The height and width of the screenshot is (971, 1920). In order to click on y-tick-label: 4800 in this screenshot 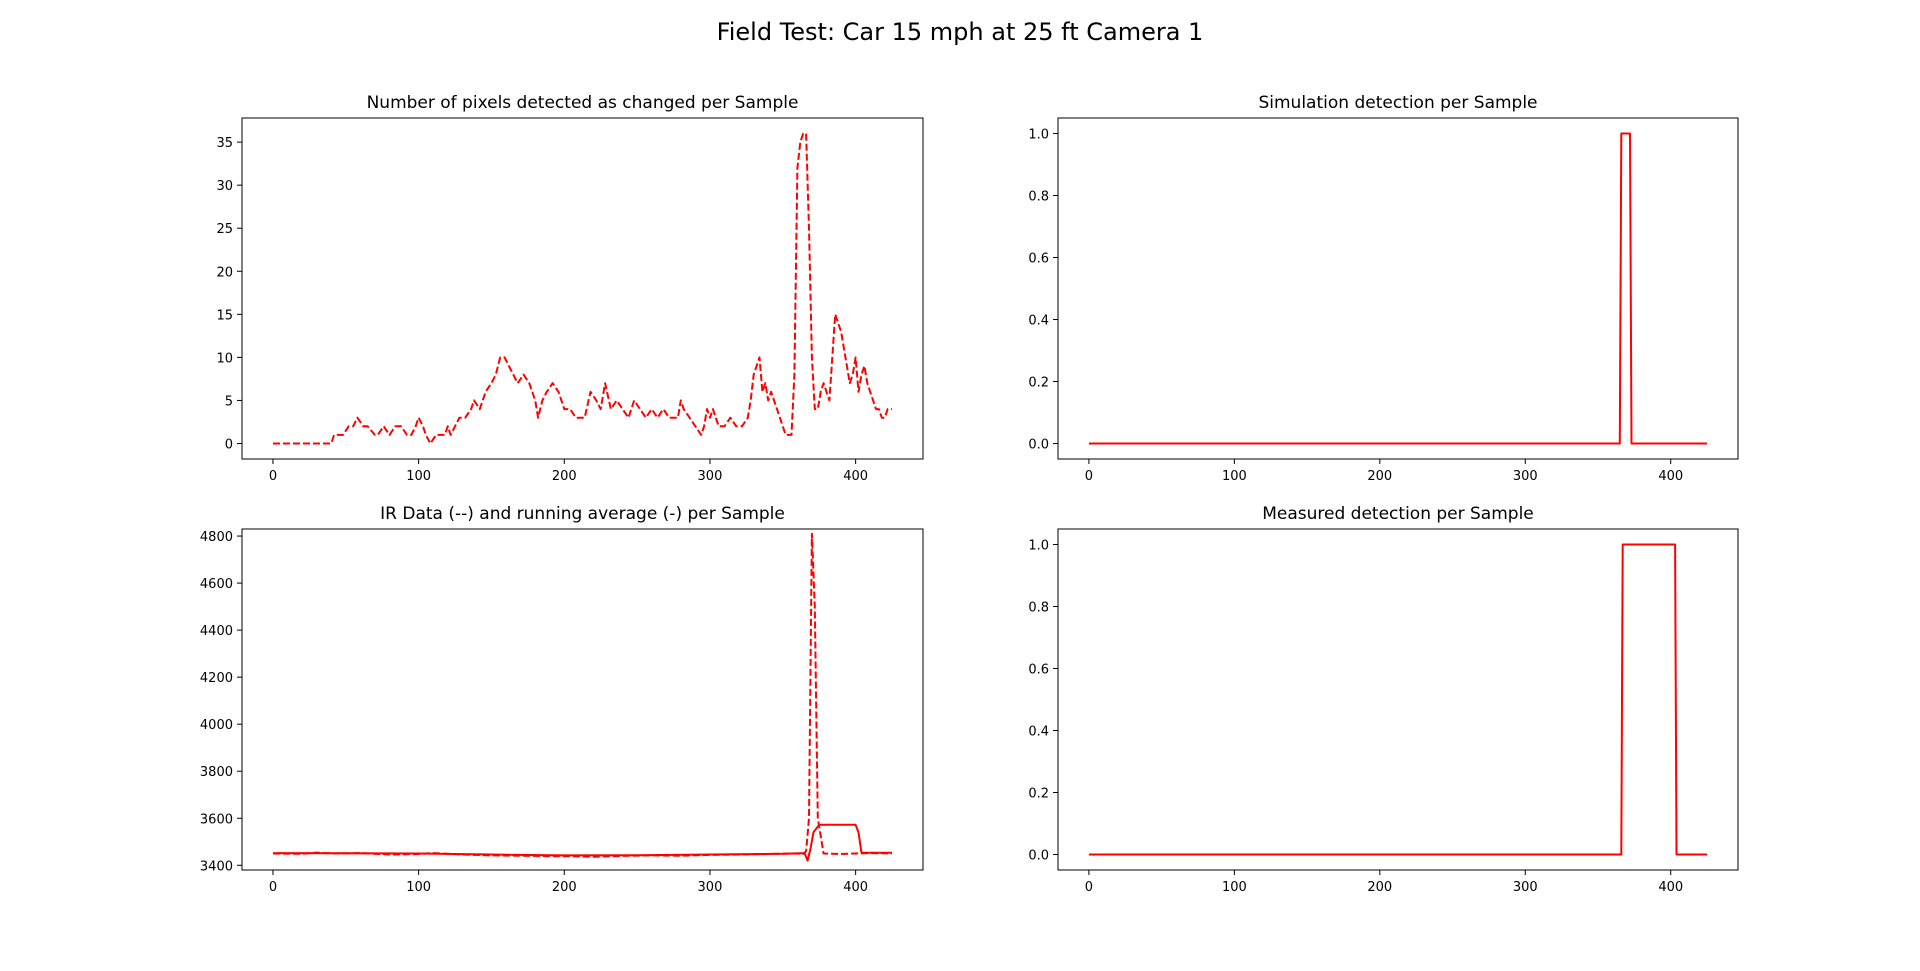, I will do `click(216, 537)`.